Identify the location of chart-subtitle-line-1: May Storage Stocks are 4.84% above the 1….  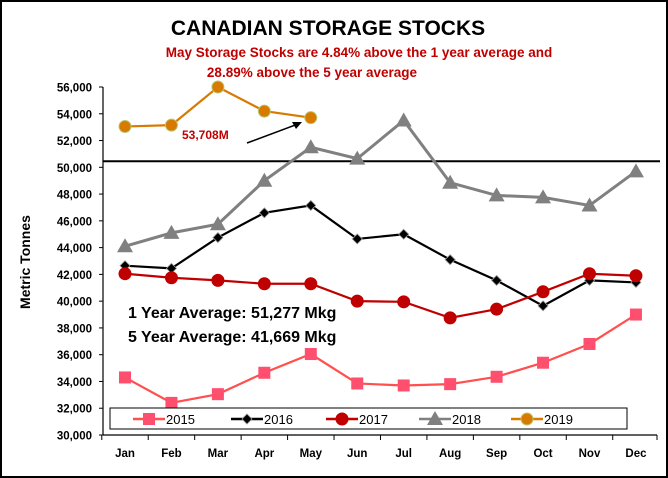
(359, 52).